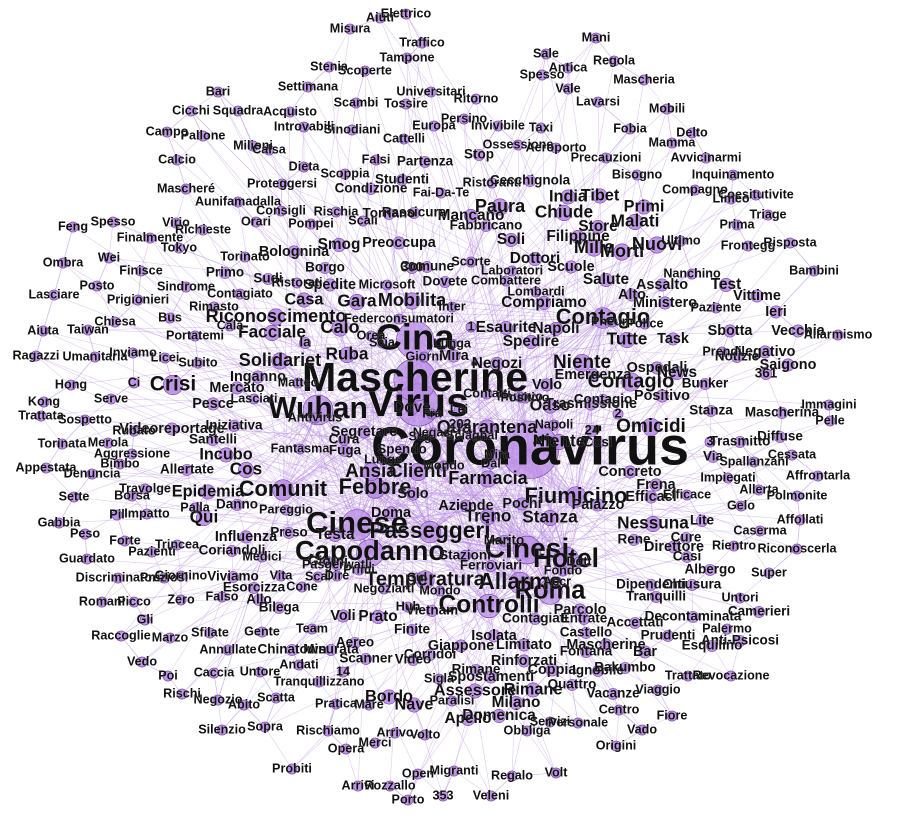  Describe the element at coordinates (276, 316) in the screenshot. I see `node-label: Riconoscimento` at that location.